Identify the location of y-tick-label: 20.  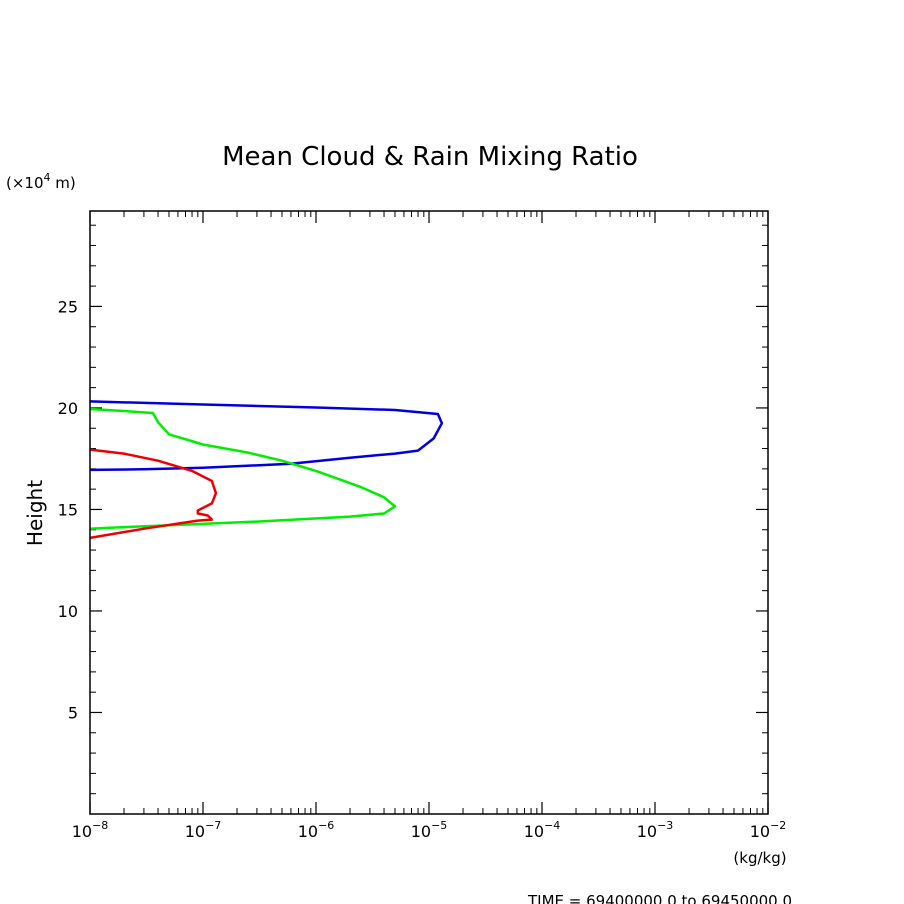
(68, 408).